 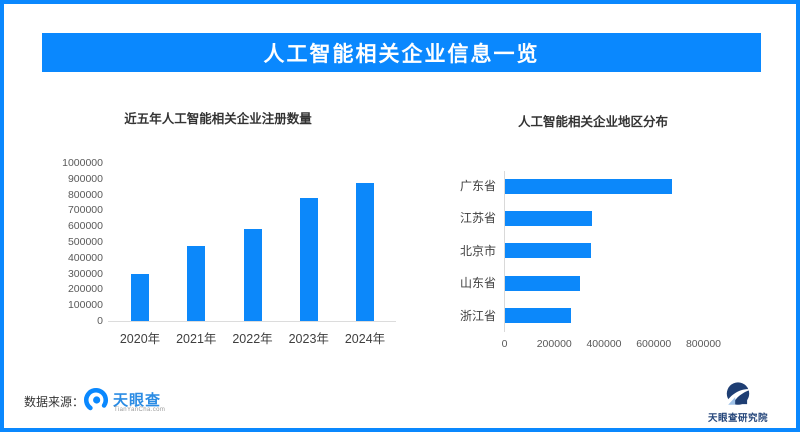 I want to click on bar-北京市, so click(x=548, y=251).